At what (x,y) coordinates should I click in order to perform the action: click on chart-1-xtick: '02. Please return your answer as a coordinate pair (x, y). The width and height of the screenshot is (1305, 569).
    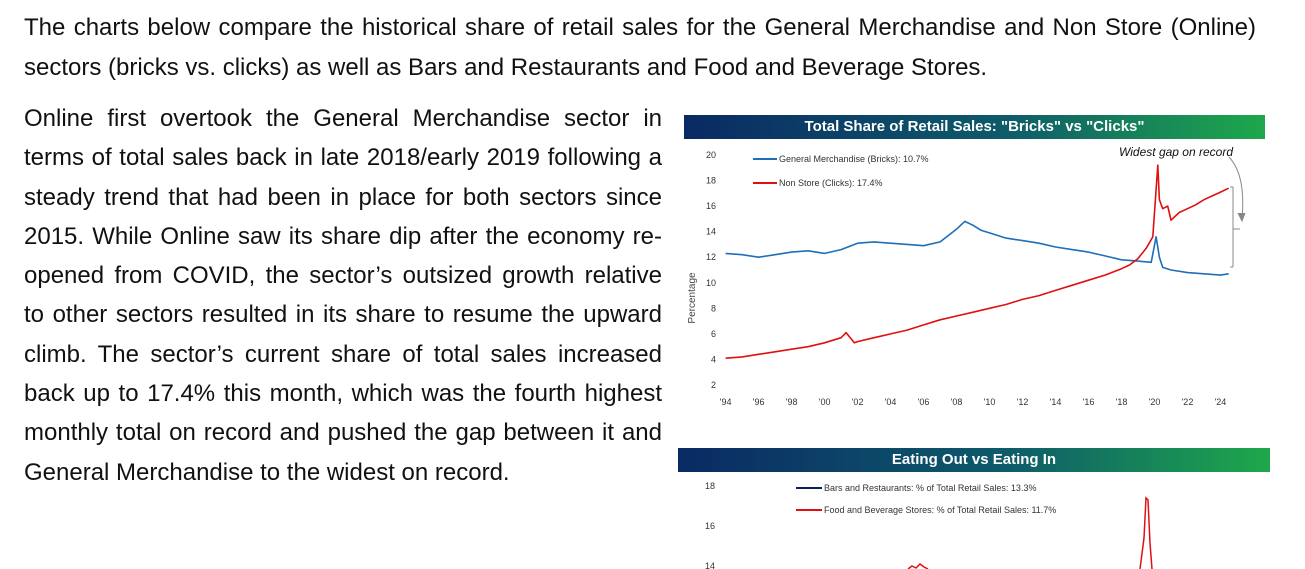
    Looking at the image, I should click on (858, 402).